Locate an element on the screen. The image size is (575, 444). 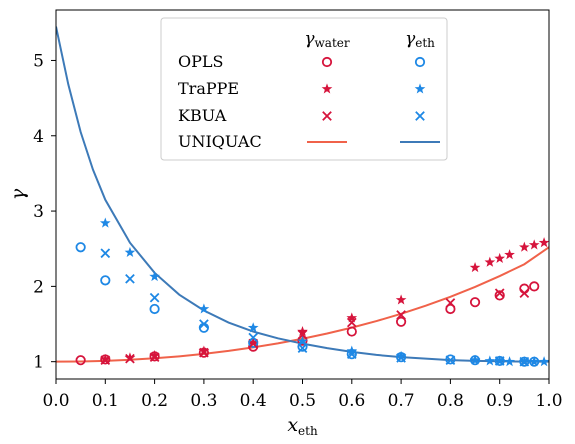
legend-column-header: γwater is located at coordinates (327, 39).